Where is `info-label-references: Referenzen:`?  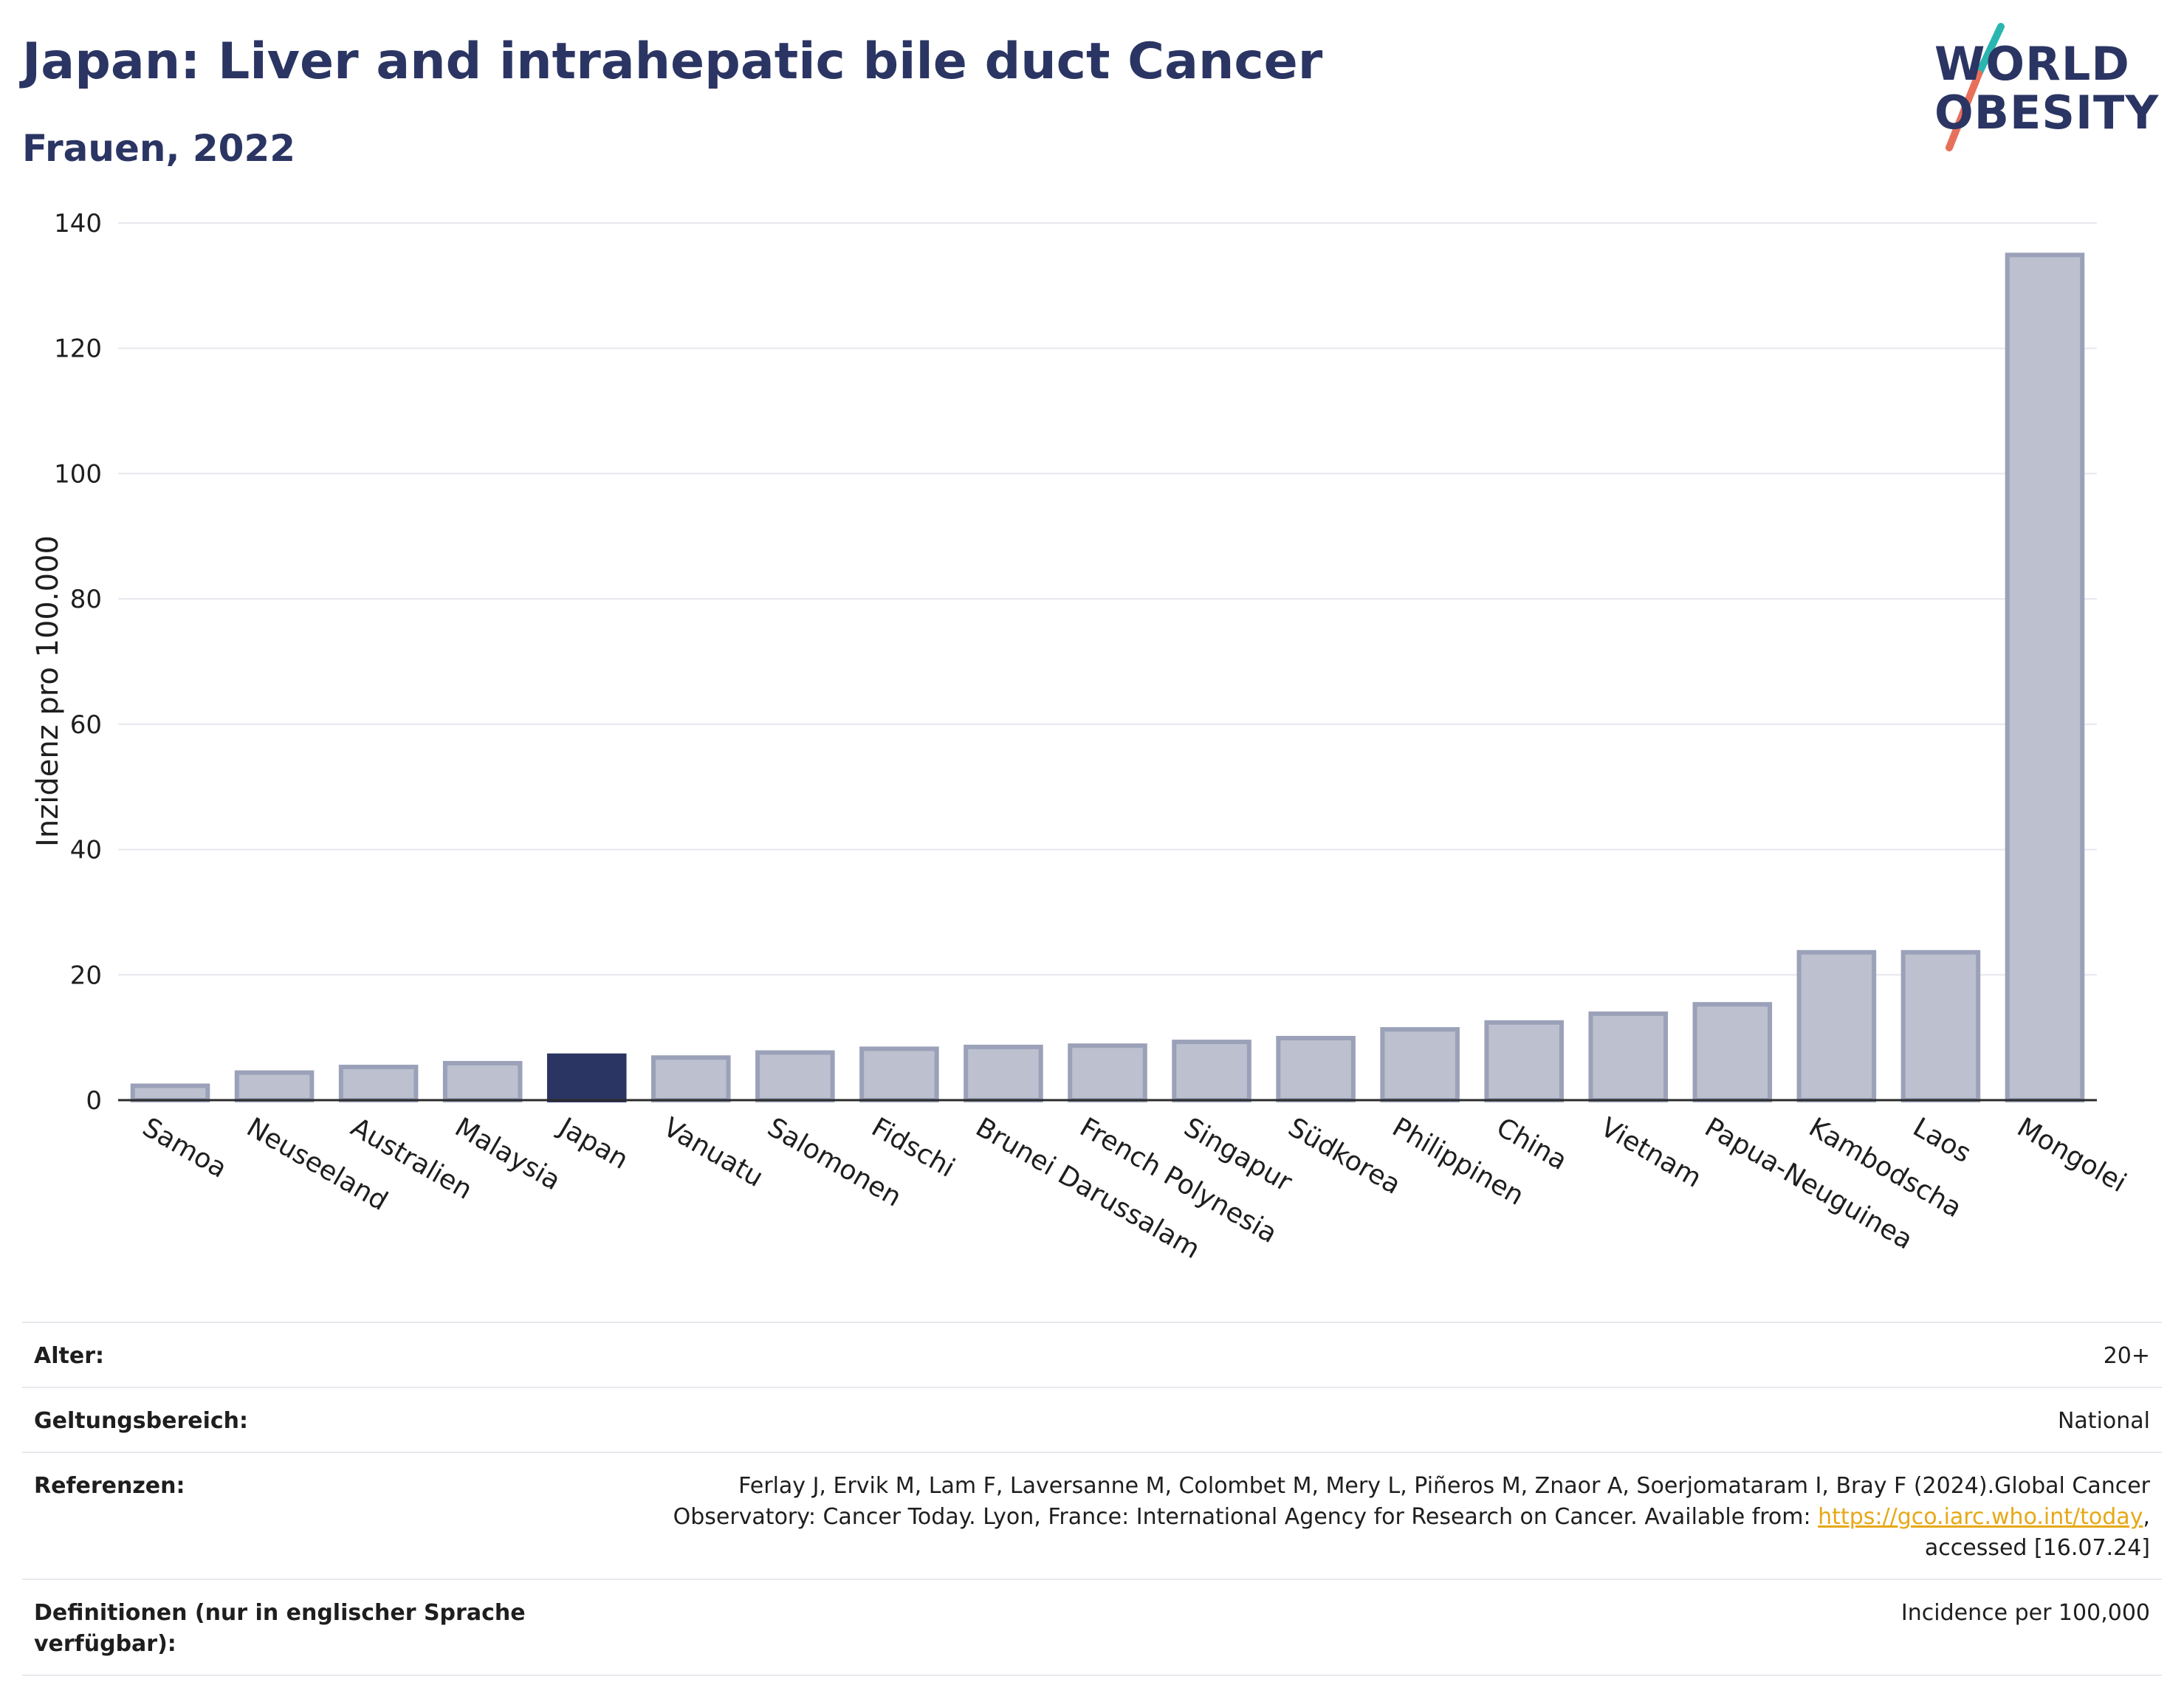 info-label-references: Referenzen: is located at coordinates (110, 1486).